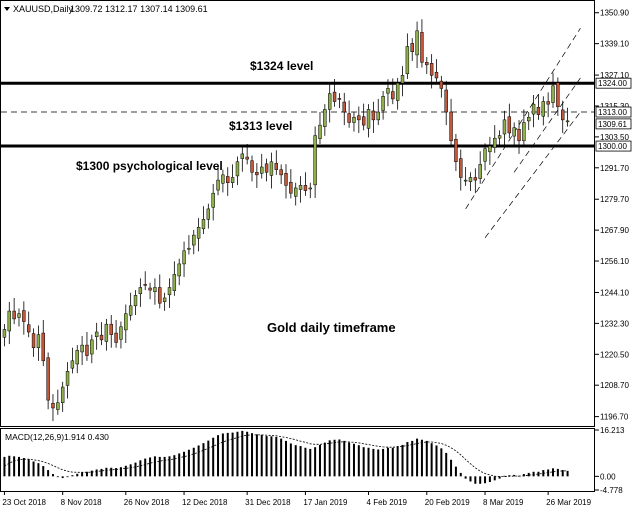 The image size is (638, 516). What do you see at coordinates (7, 9) in the screenshot?
I see `dropdown-arrow-icon` at bounding box center [7, 9].